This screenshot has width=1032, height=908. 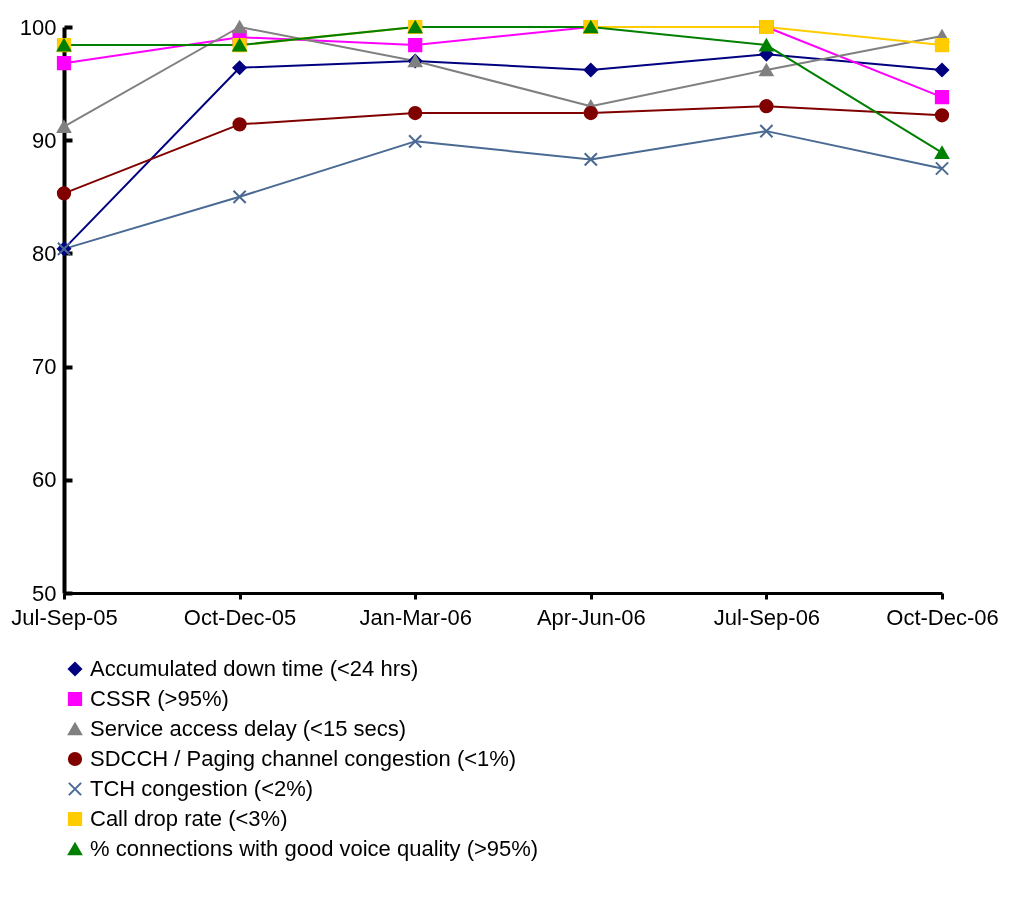 What do you see at coordinates (202, 788) in the screenshot?
I see `legend-label: TCH congestion (<2%)` at bounding box center [202, 788].